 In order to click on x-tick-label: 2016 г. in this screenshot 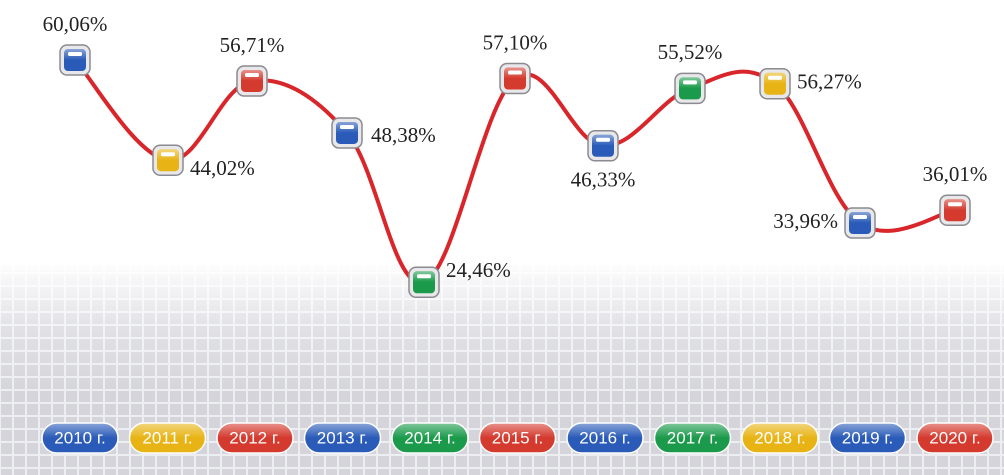, I will do `click(604, 437)`.